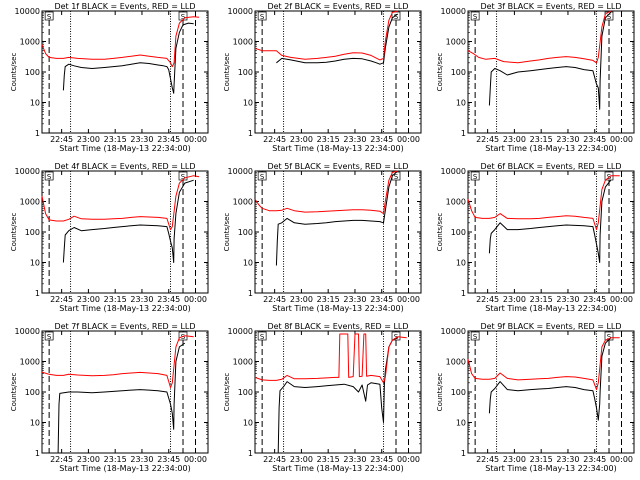  Describe the element at coordinates (550, 166) in the screenshot. I see `chart-title: Det 6f BLACK = Events, RED = LLD` at that location.